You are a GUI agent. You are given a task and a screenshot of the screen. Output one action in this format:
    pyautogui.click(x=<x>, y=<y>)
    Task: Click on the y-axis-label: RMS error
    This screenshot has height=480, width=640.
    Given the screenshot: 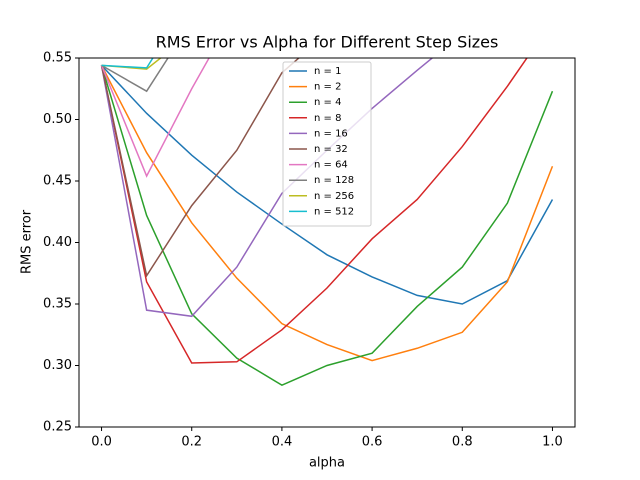 What is the action you would take?
    pyautogui.click(x=27, y=241)
    